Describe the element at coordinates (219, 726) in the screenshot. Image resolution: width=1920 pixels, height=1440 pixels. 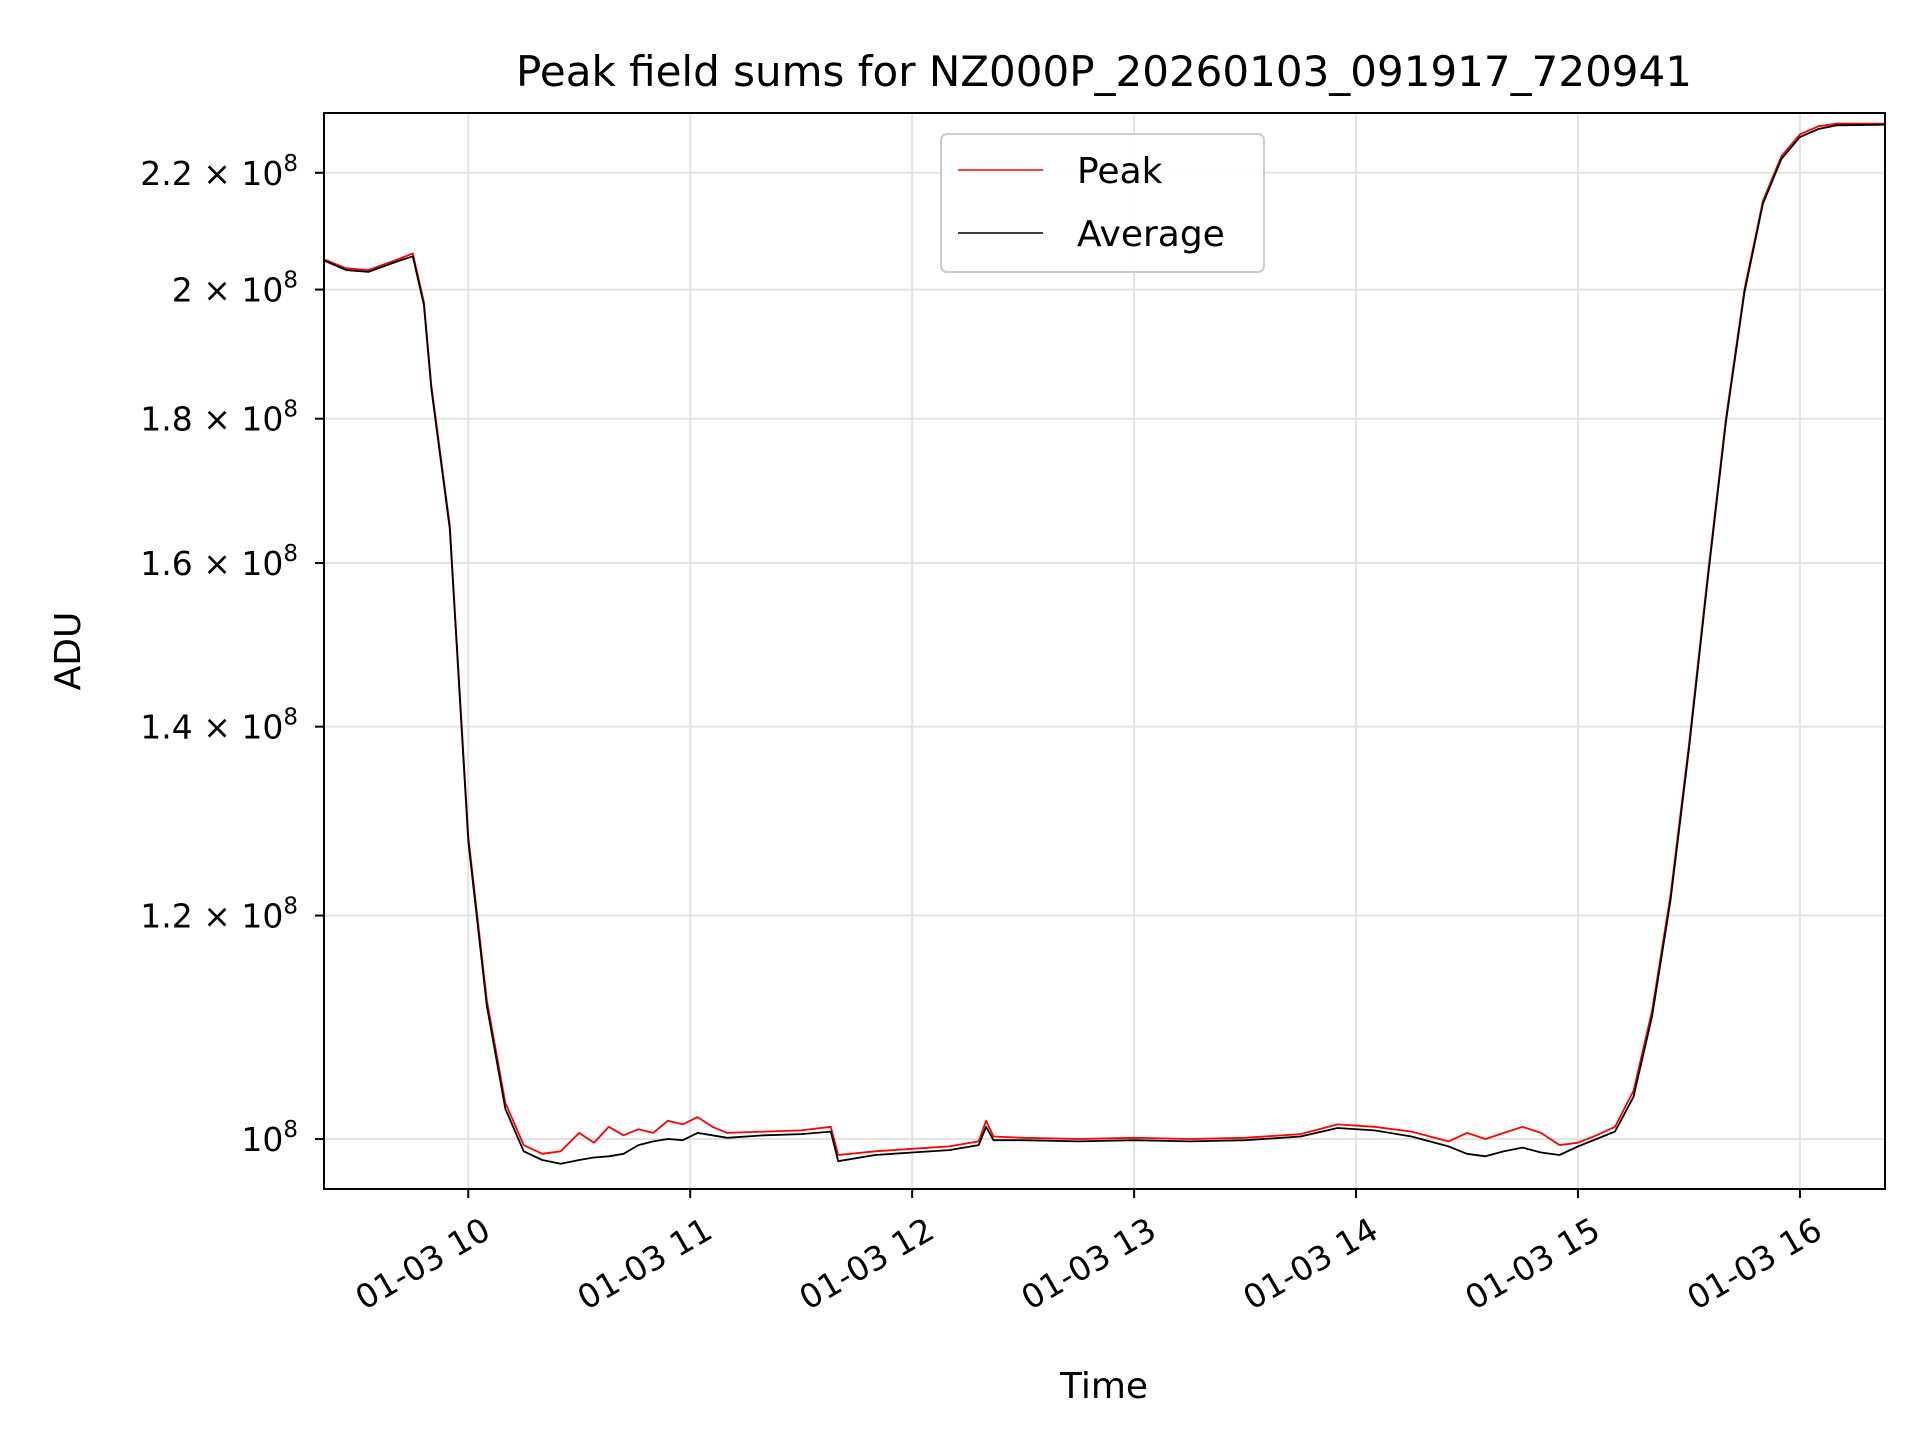
I see `y-tick-label: 1.4 × 108` at that location.